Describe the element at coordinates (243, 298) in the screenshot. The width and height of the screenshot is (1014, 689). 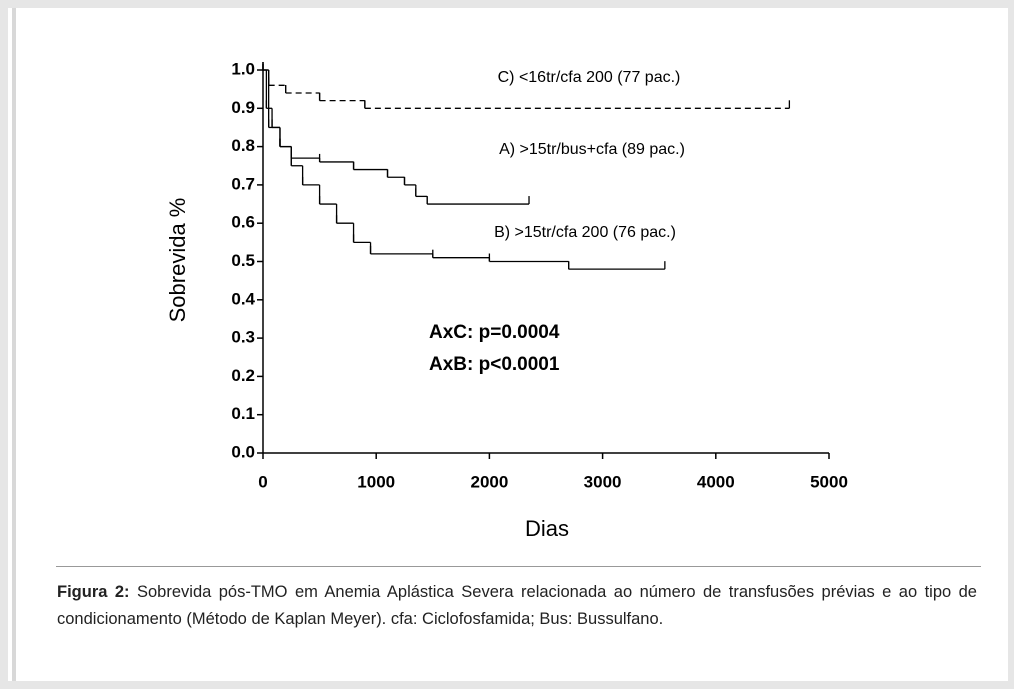
I see `y-tick-label: 0.4` at that location.